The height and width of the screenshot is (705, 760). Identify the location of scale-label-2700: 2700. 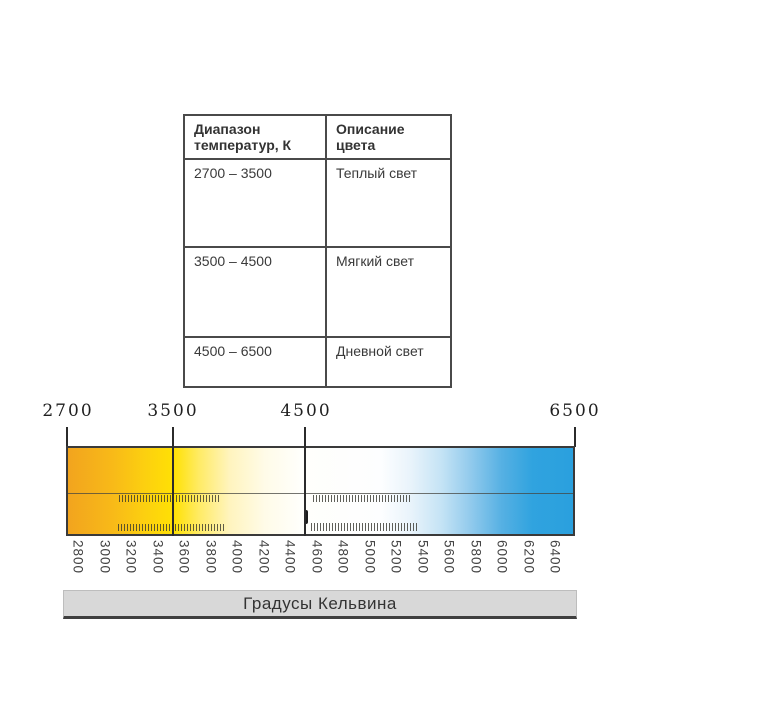
(68, 411).